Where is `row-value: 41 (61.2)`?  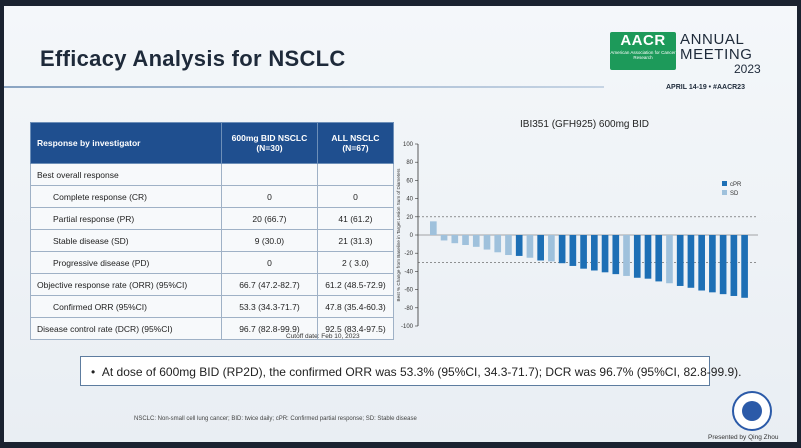 row-value: 41 (61.2) is located at coordinates (355, 218).